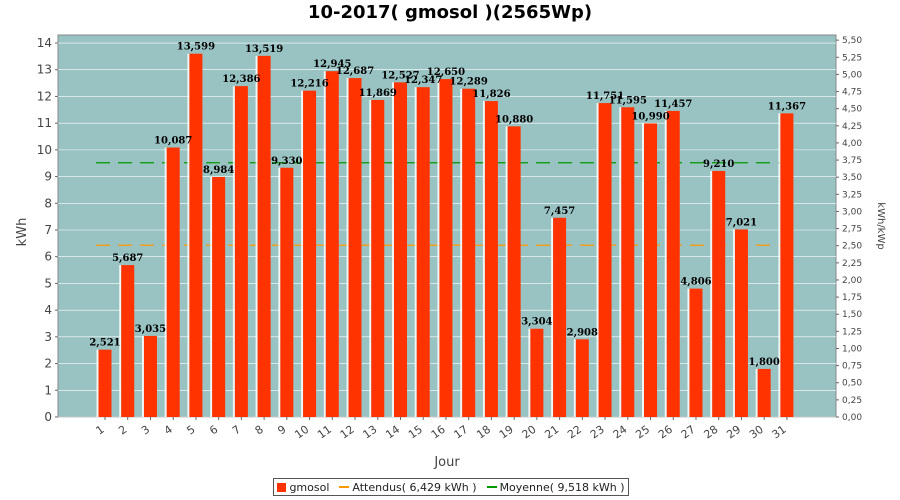  What do you see at coordinates (574, 432) in the screenshot?
I see `x-tick-label: 22` at bounding box center [574, 432].